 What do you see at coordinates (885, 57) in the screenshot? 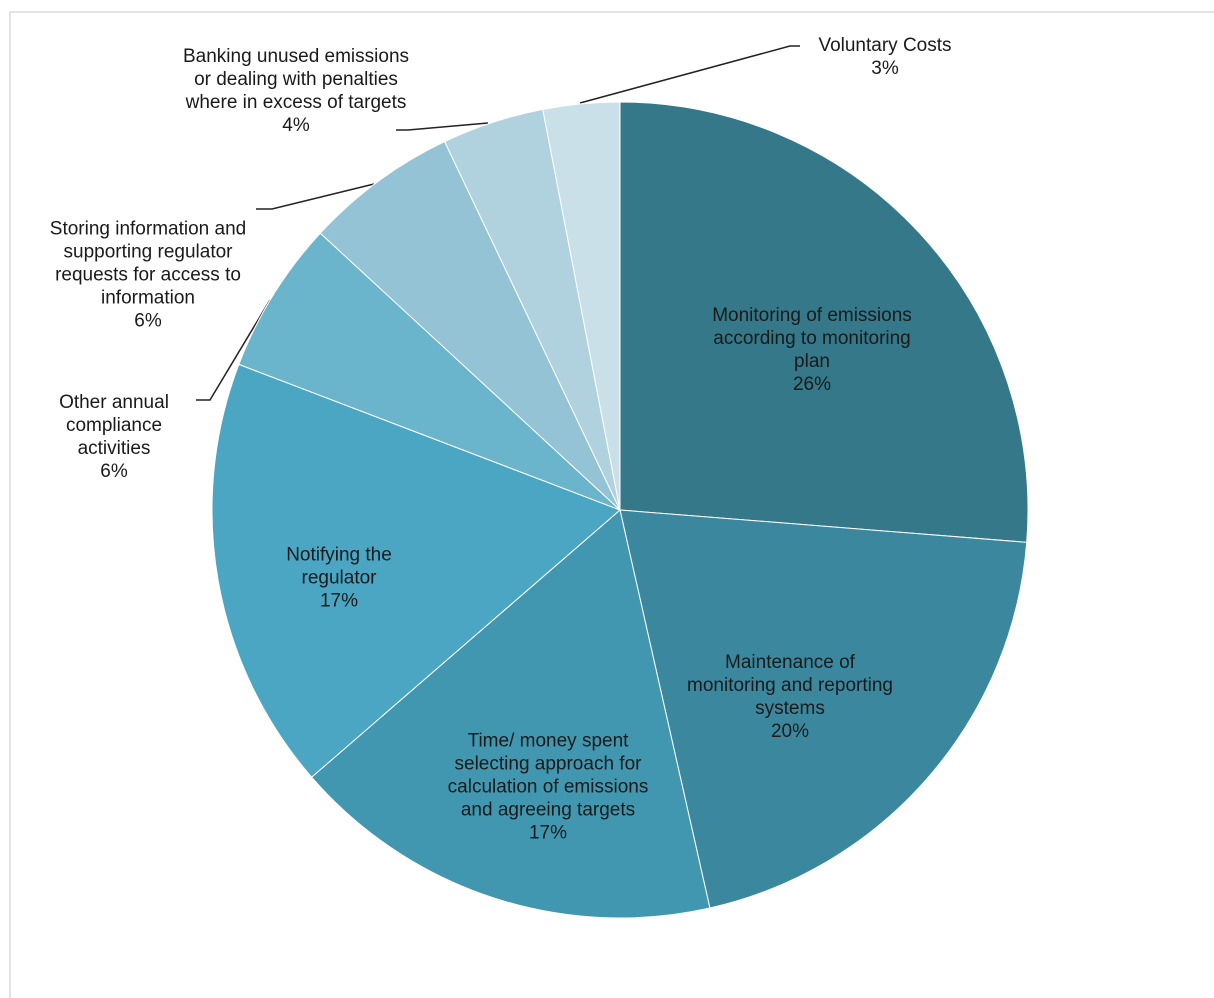
I see `slice-label: Voluntary Costs 3%` at bounding box center [885, 57].